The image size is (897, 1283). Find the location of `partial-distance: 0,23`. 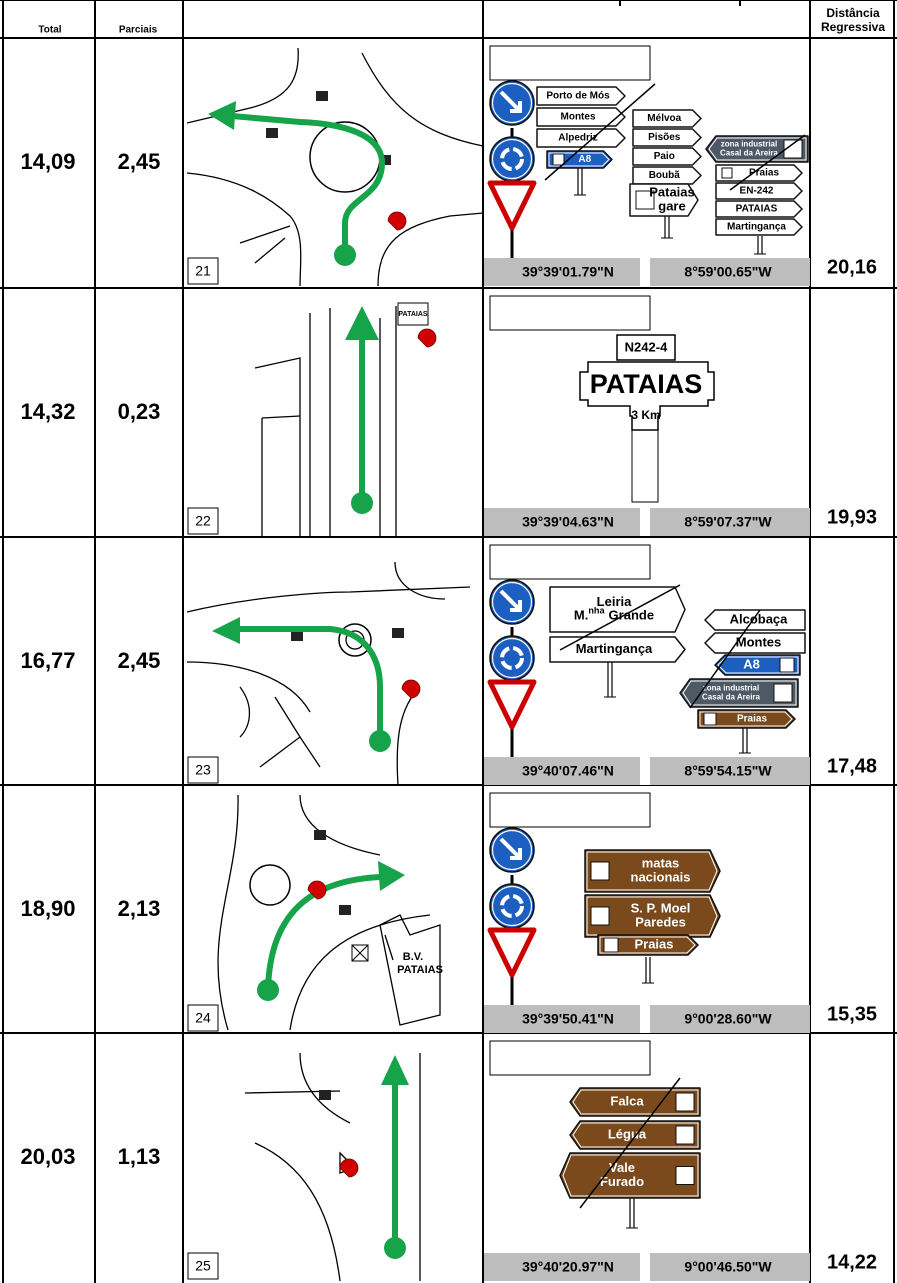

partial-distance: 0,23 is located at coordinates (139, 411).